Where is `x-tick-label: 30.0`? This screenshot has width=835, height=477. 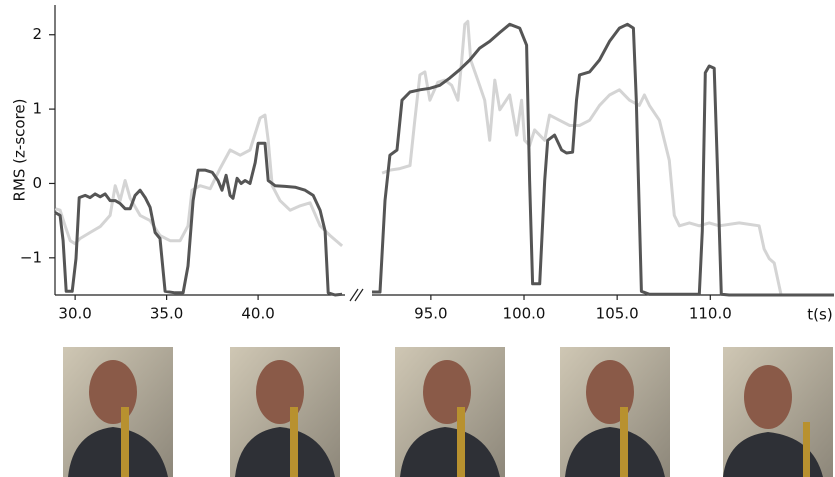
x-tick-label: 30.0 is located at coordinates (74, 314).